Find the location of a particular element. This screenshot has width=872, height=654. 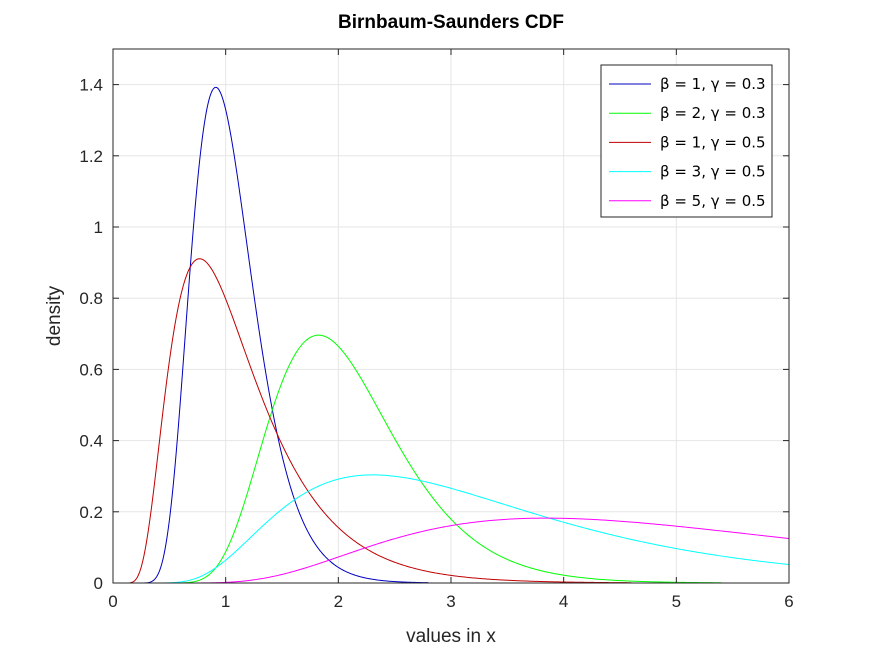

legend-label-2: β = 2, γ = 0.3 is located at coordinates (713, 113).